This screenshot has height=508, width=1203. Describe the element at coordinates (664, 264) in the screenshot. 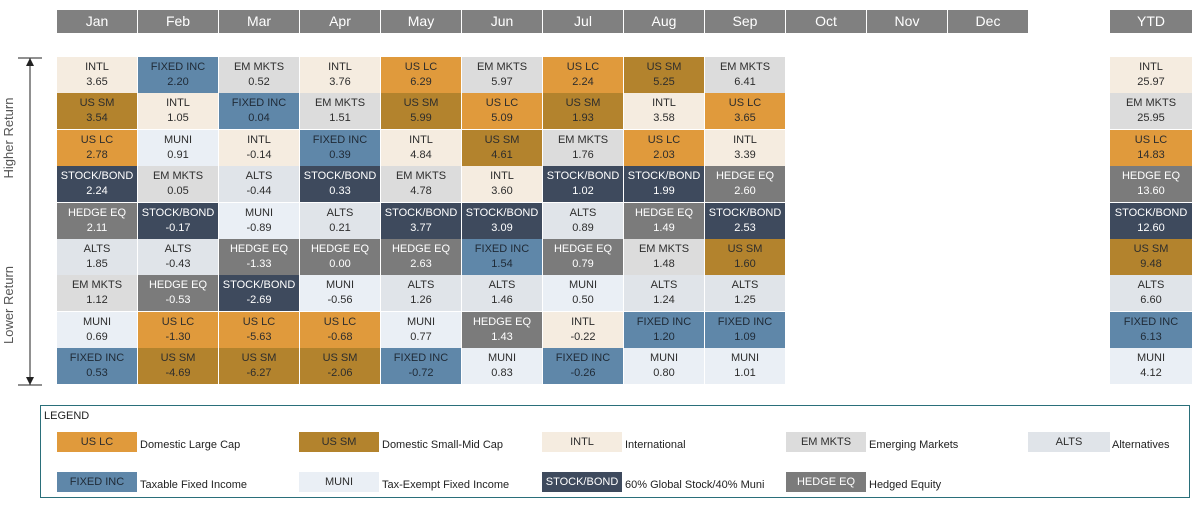

I see `cell-value: 1.48` at that location.